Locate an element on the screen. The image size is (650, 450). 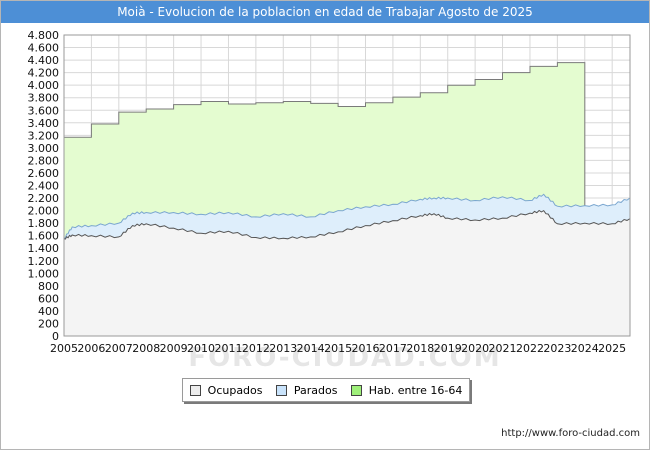
x-tick-label: 2020 is located at coordinates (475, 348).